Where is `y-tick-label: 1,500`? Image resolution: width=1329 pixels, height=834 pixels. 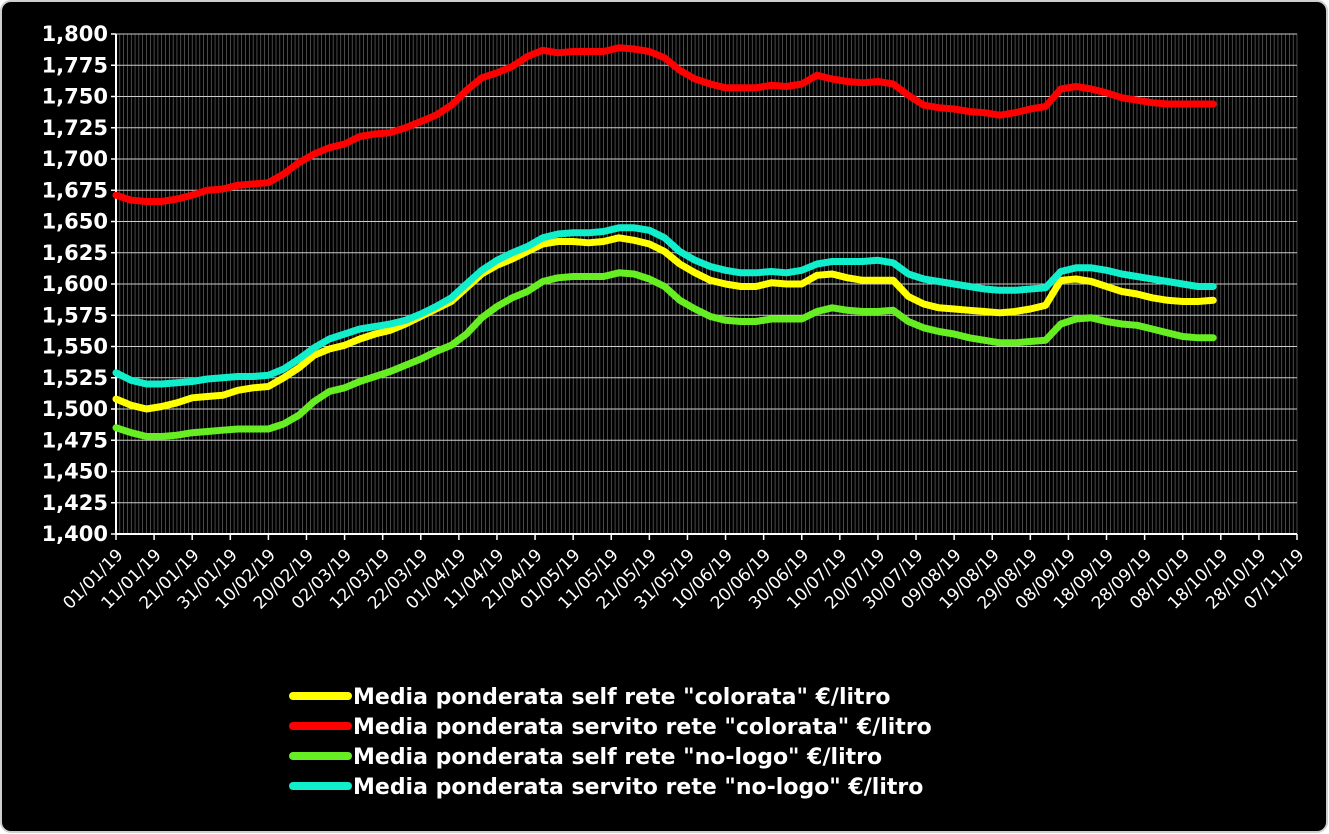 y-tick-label: 1,500 is located at coordinates (75, 409).